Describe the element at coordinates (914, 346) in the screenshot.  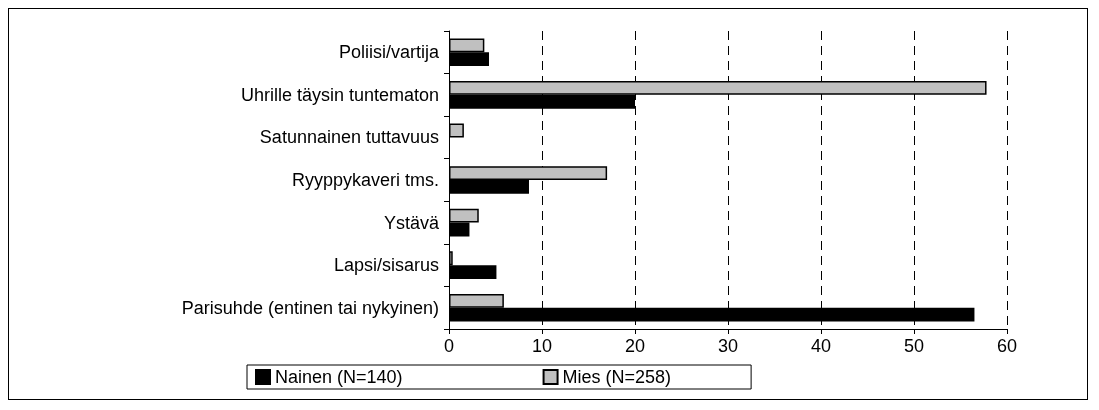
I see `x-tick-label: 50` at that location.